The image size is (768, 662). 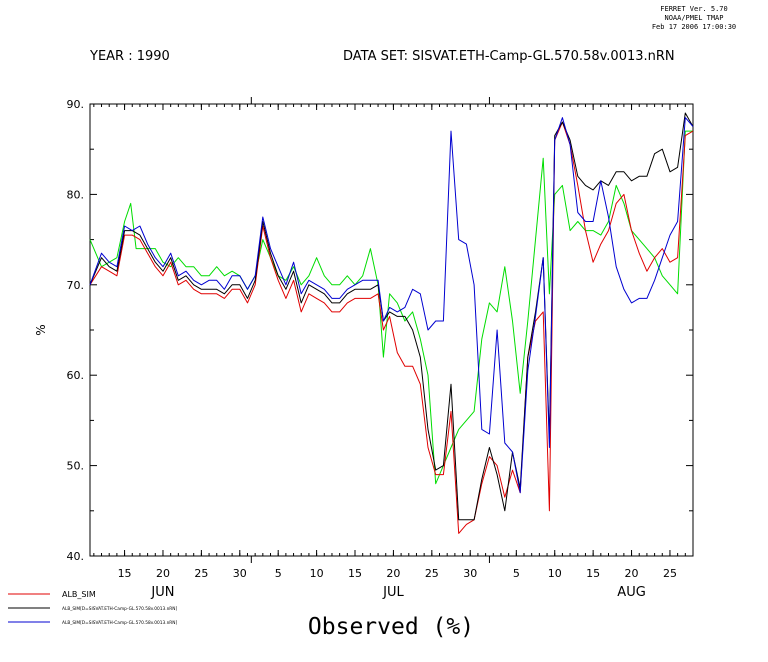 I want to click on y-axis-label: %, so click(x=41, y=329).